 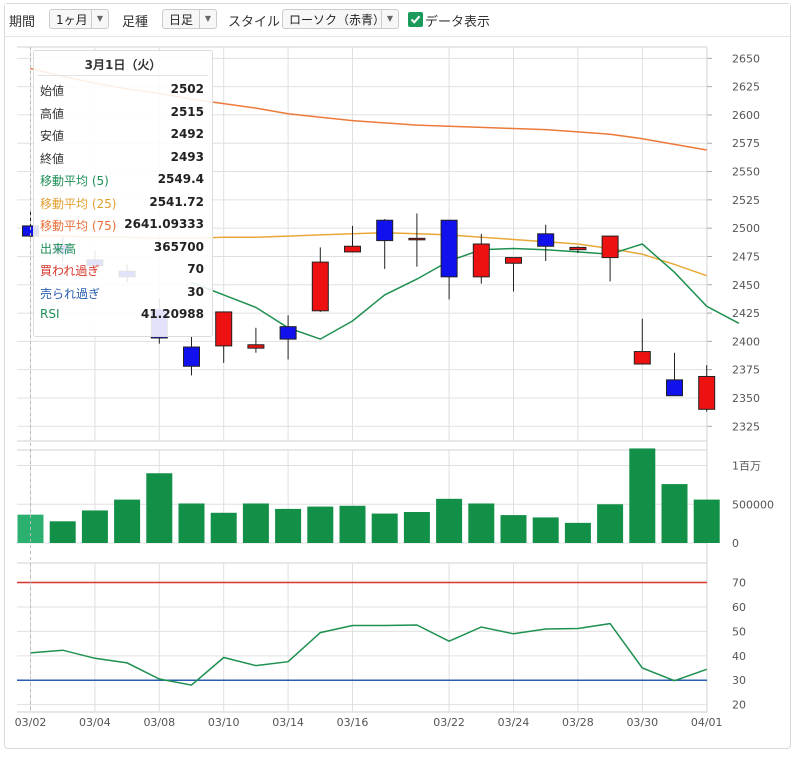 I want to click on toolbar: 期間 1ヶ月 ▼ 足種 日足 ▼ スタイル ローソク（赤青） ▼ データ表示, so click(x=397, y=20).